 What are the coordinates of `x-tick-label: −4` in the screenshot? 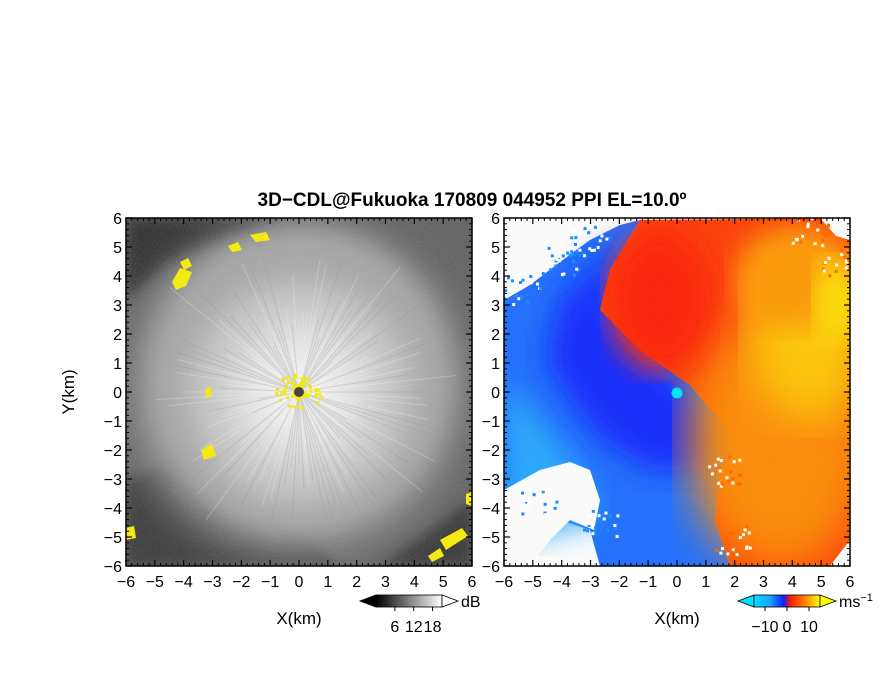 It's located at (562, 582).